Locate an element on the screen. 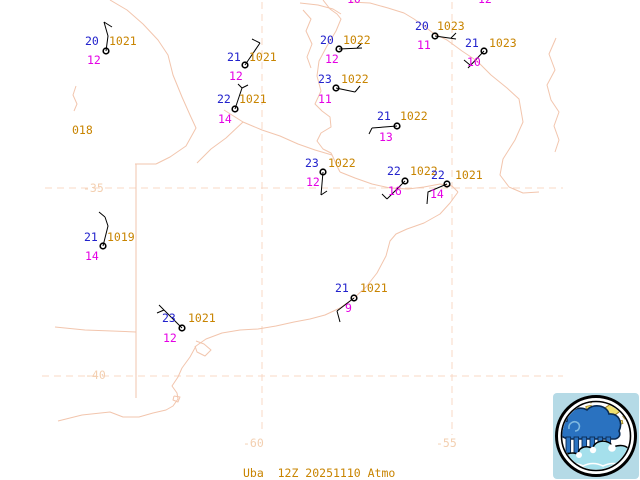 This screenshot has width=640, height=480. station-7-pressure: 1023 is located at coordinates (503, 43).